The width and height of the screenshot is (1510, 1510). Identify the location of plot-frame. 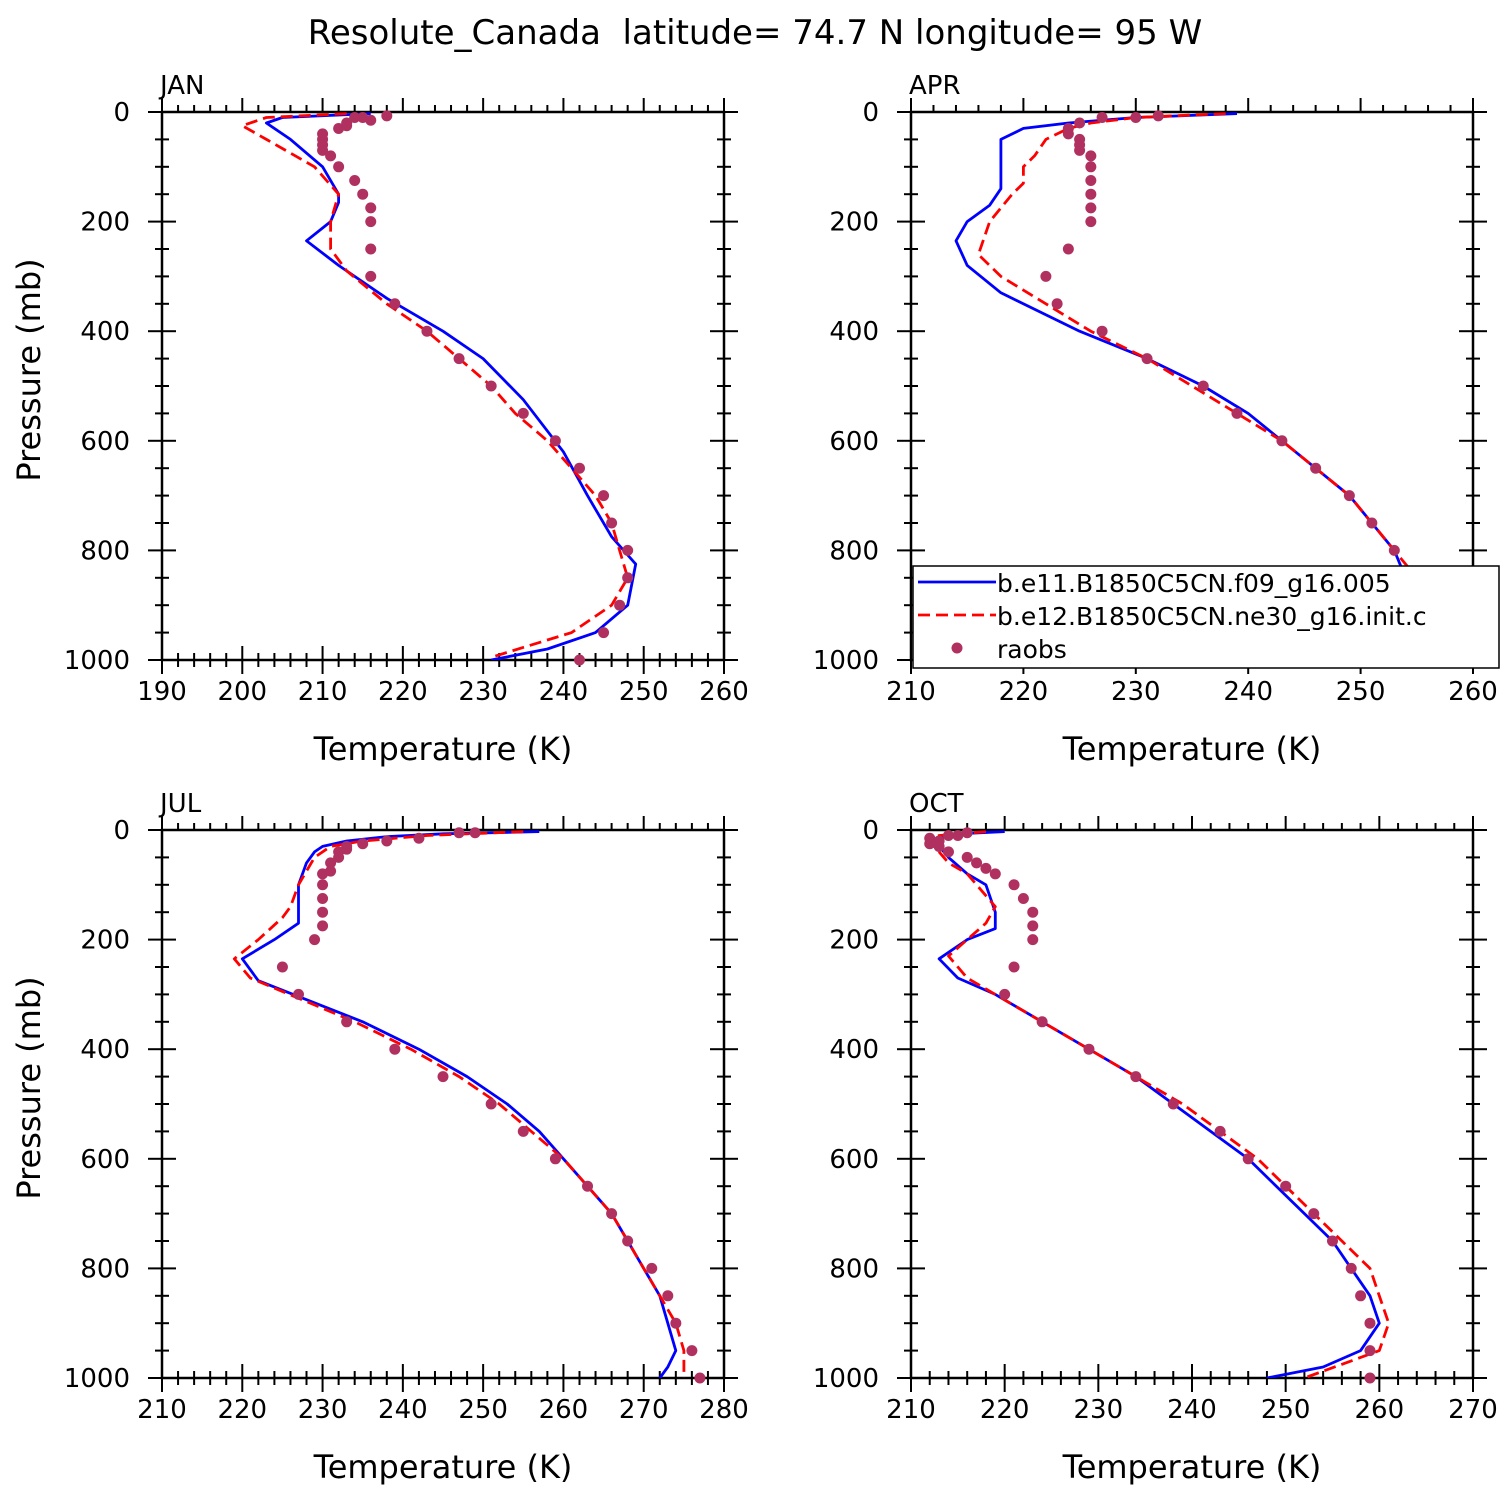
(443, 386).